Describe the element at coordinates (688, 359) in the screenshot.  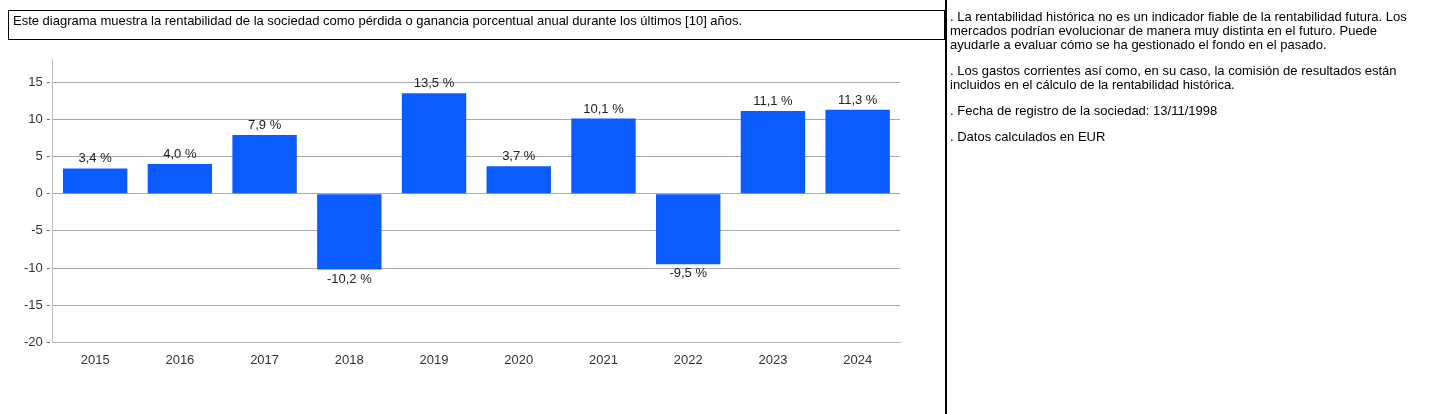
I see `x-tick-label: 2022` at that location.